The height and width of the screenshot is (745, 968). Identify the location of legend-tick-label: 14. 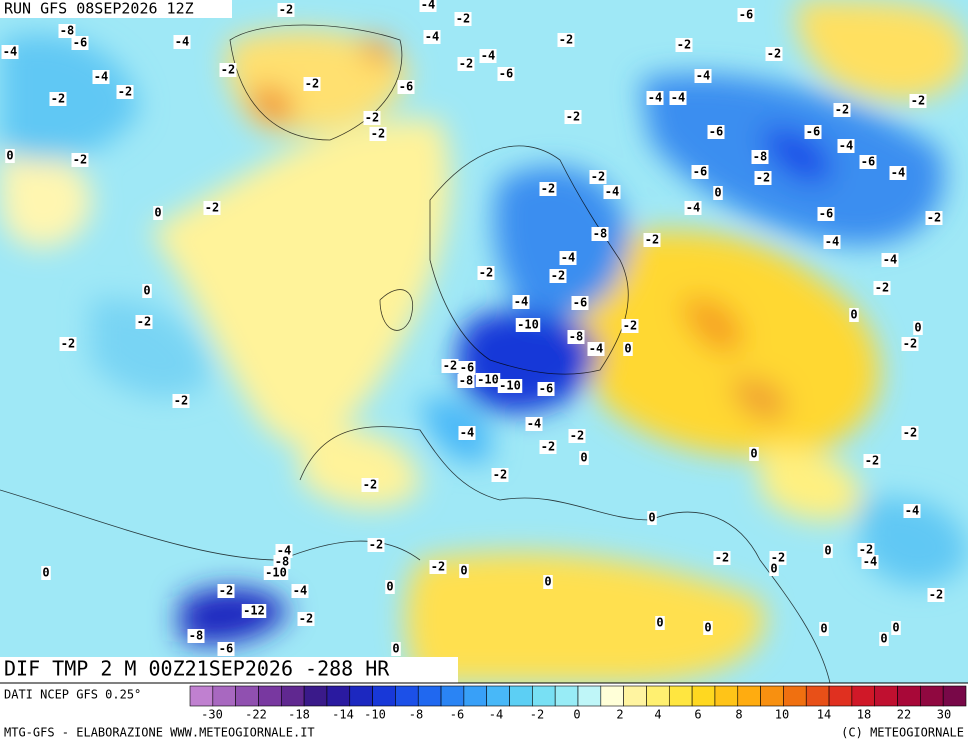
(824, 715).